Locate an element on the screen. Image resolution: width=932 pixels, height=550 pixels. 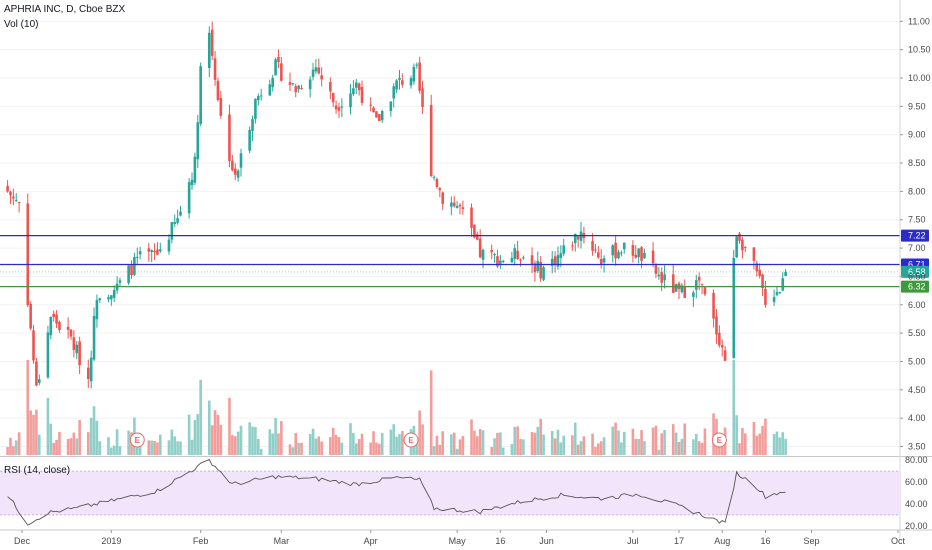
price-tick-label: 4.00 is located at coordinates (917, 418).